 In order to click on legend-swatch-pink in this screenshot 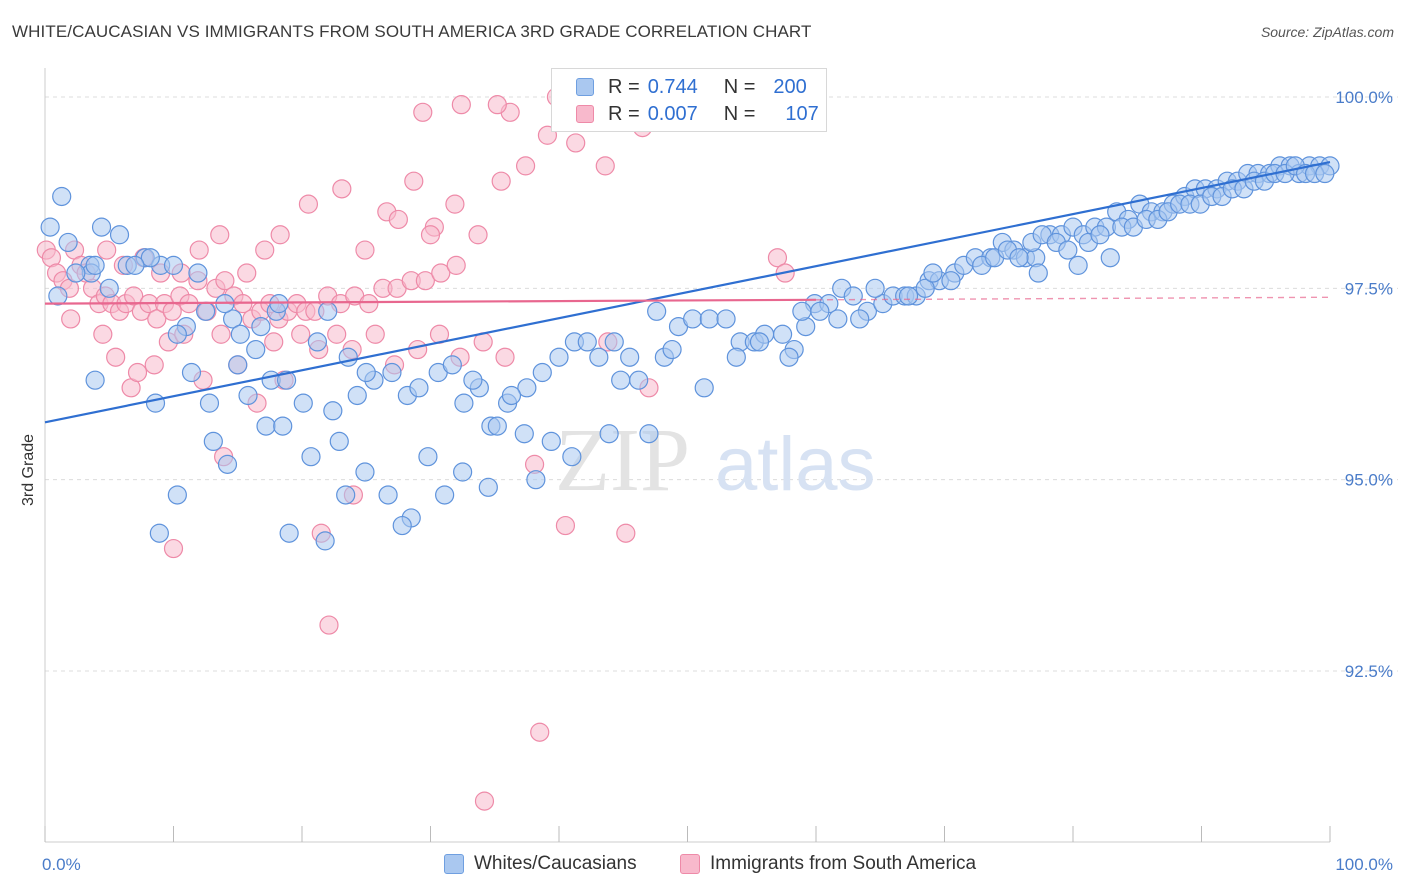, I will do `click(585, 114)`.